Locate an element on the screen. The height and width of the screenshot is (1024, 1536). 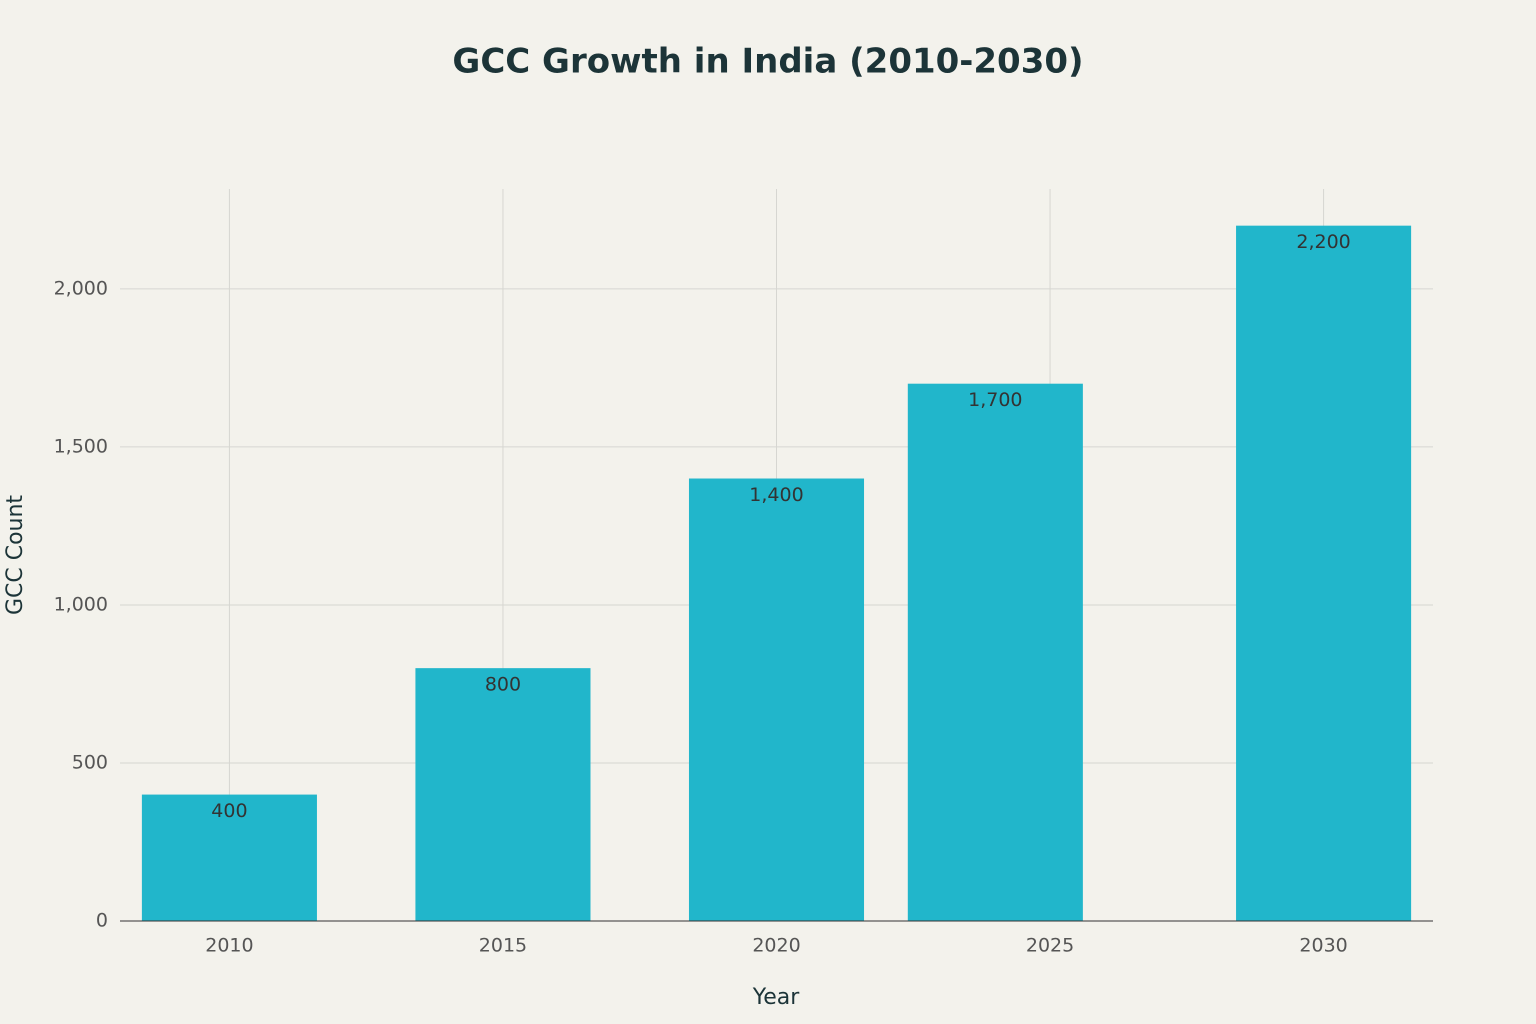
data-label: 2,200 is located at coordinates (1323, 242).